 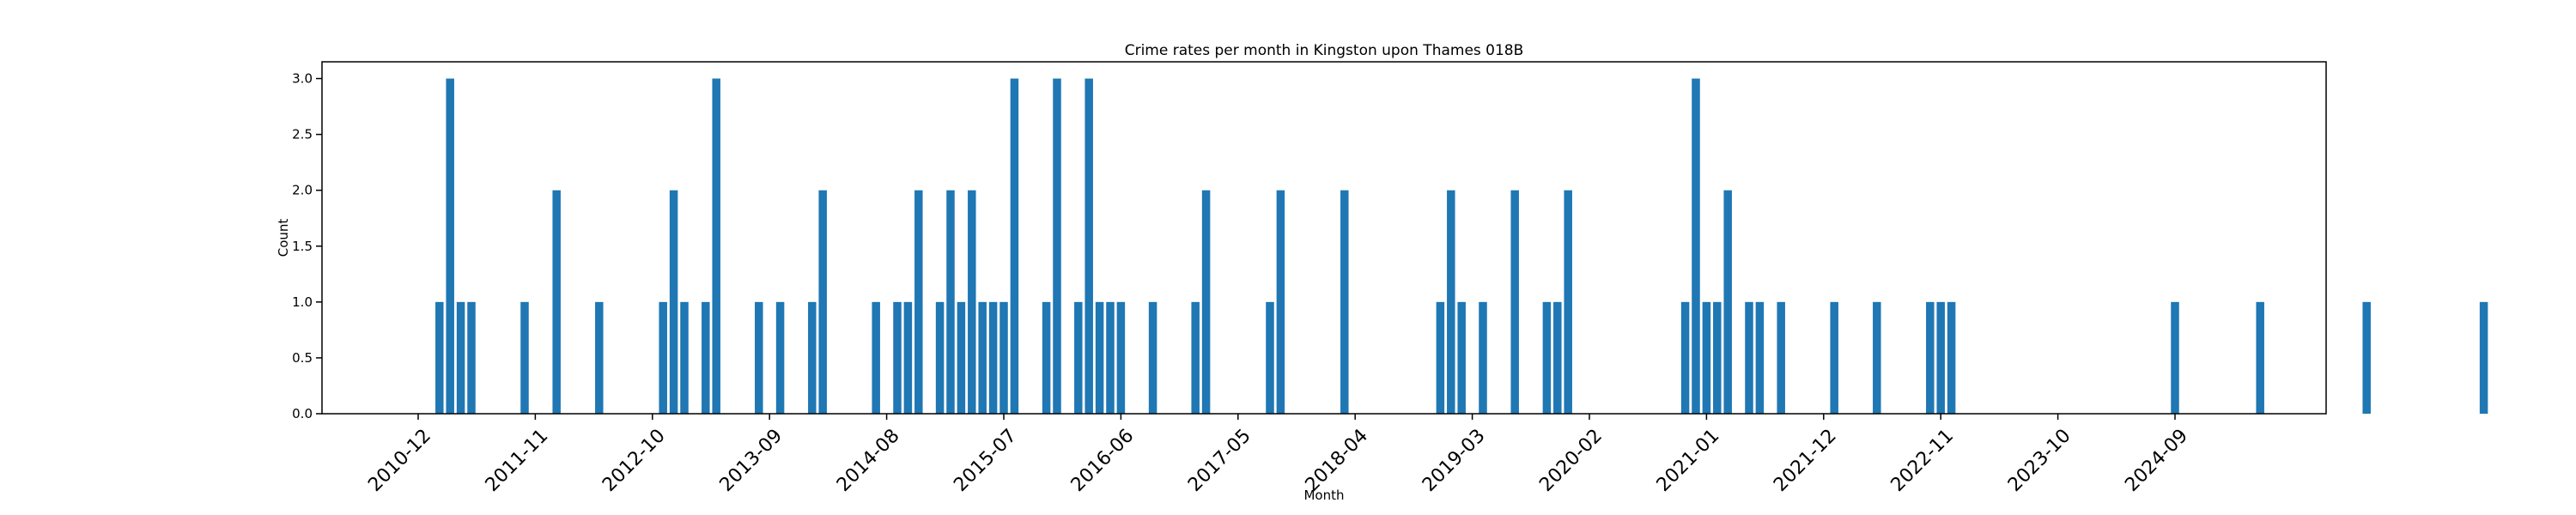 I want to click on x-tick-label: 2018-04, so click(x=1338, y=460).